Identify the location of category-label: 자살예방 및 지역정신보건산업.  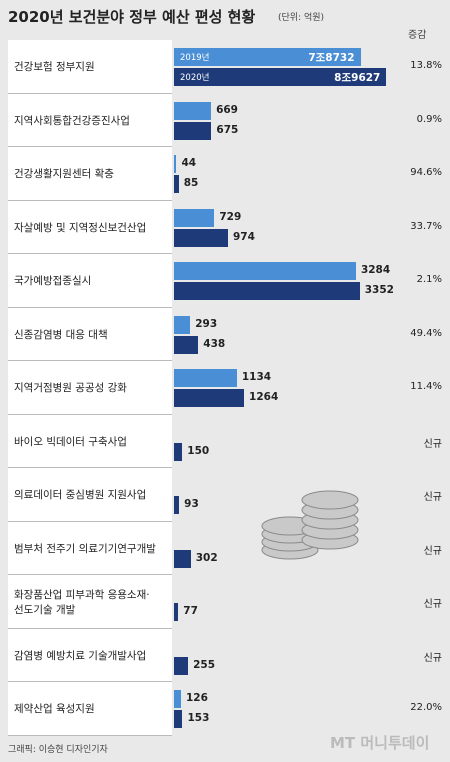
(80, 227).